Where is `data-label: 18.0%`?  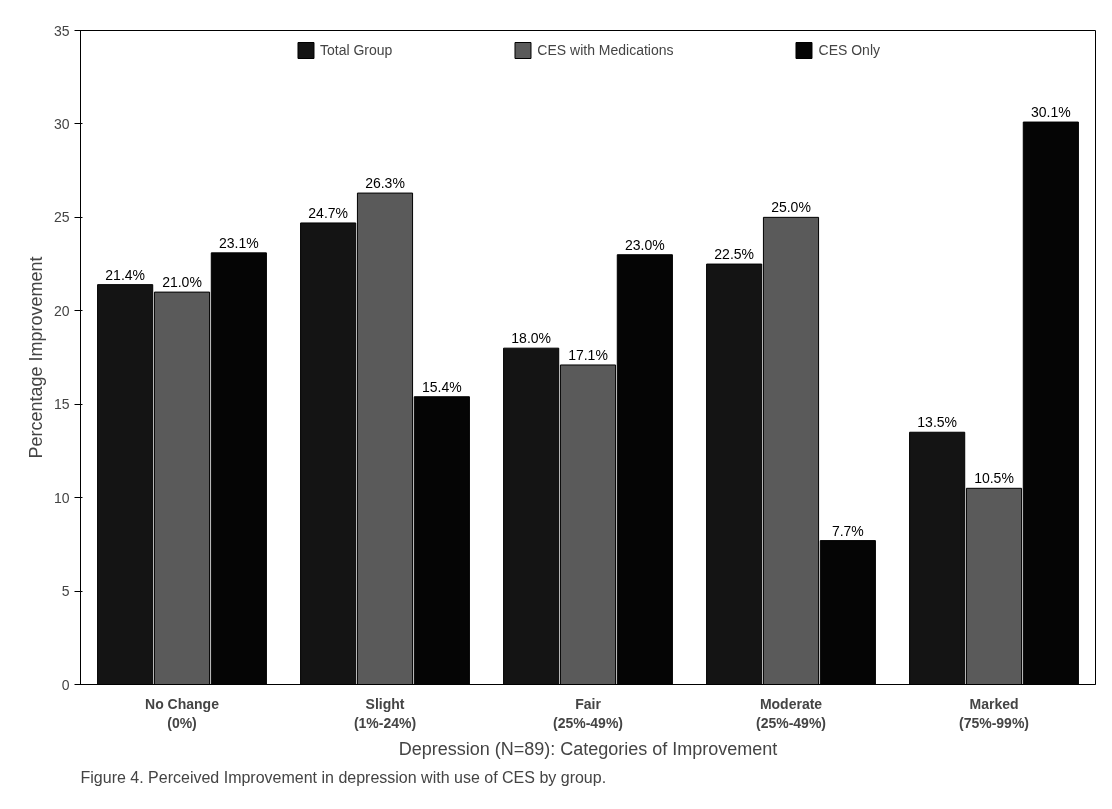
data-label: 18.0% is located at coordinates (531, 338).